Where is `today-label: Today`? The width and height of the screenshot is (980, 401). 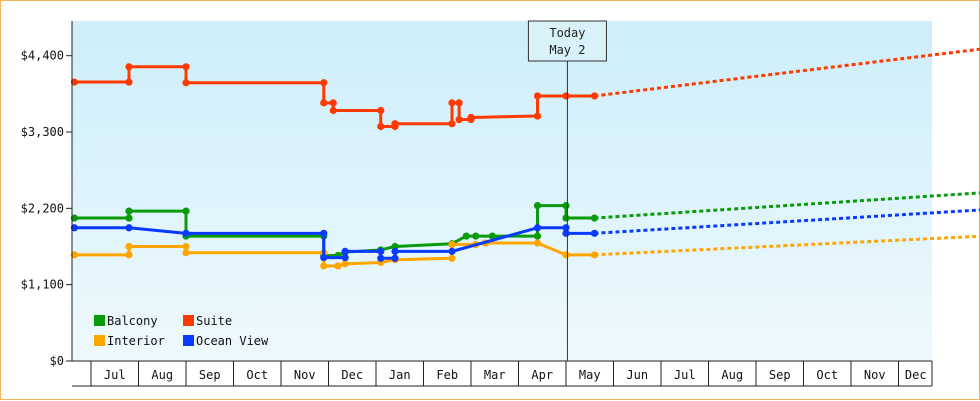
today-label: Today is located at coordinates (567, 33).